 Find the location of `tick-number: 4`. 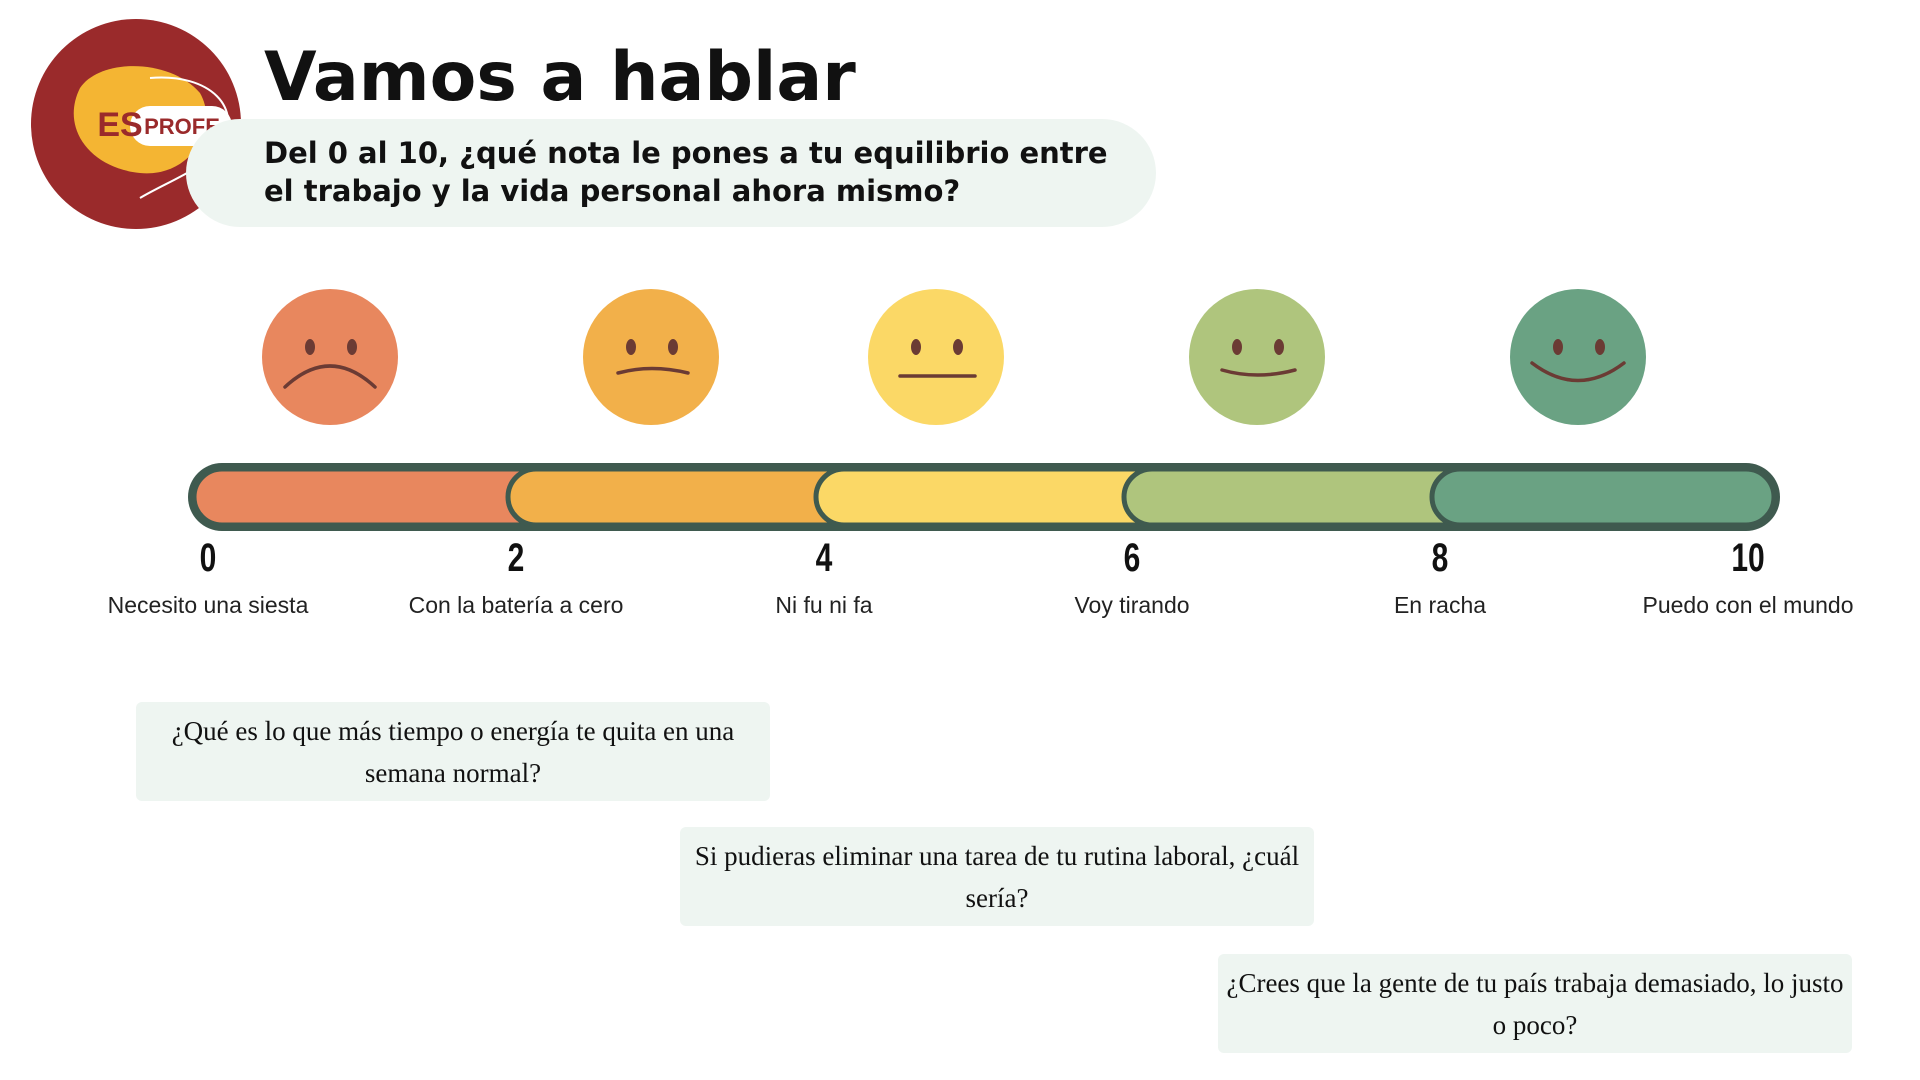

tick-number: 4 is located at coordinates (824, 558).